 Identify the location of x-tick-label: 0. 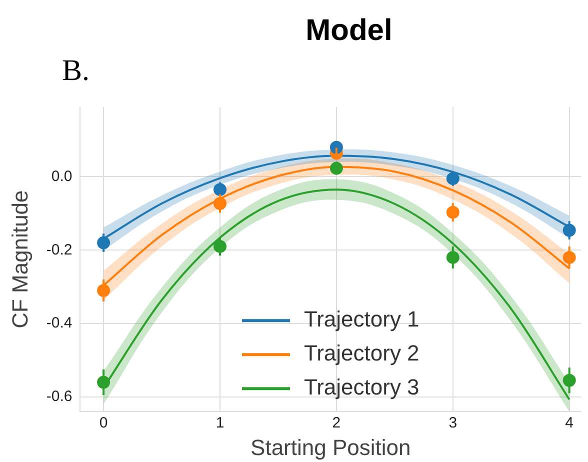
(103, 423).